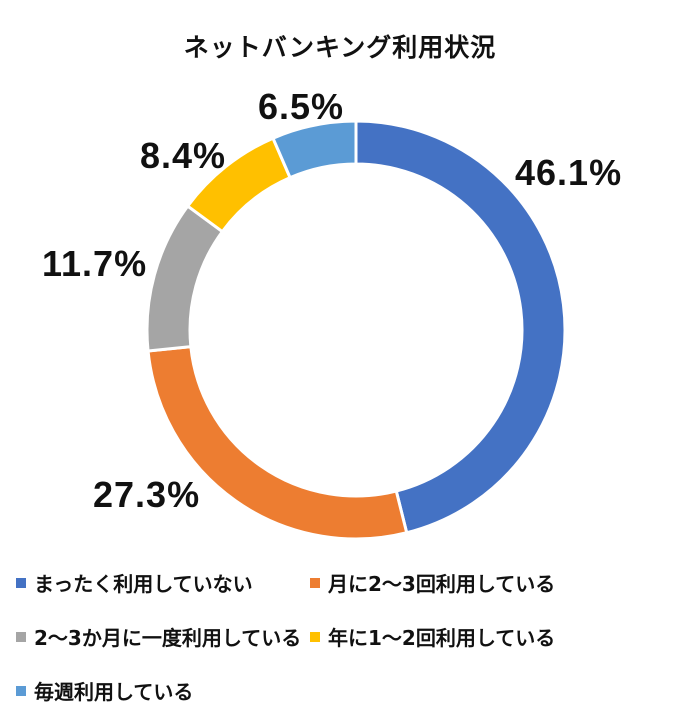 The width and height of the screenshot is (680, 727). I want to click on data-label-yearly-1-2: 8.4%, so click(183, 155).